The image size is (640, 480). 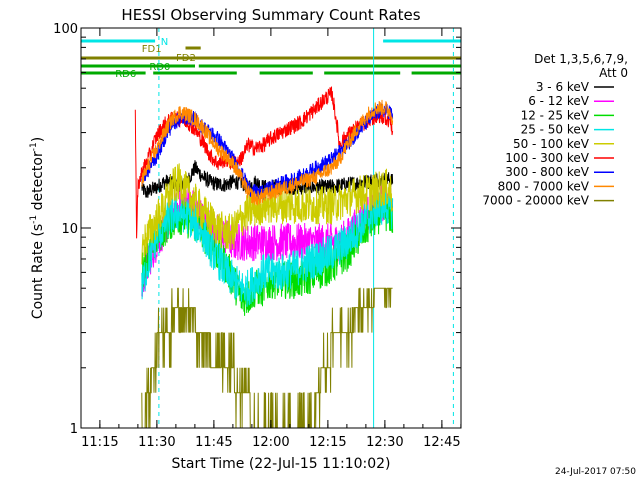 What do you see at coordinates (544, 186) in the screenshot?
I see `legend-label: 800 - 7000 keV` at bounding box center [544, 186].